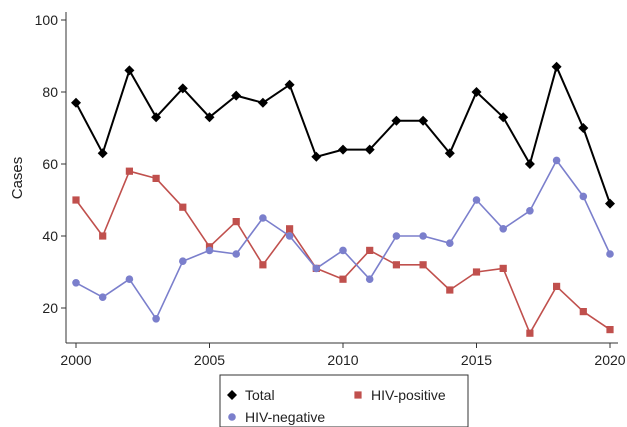 The height and width of the screenshot is (427, 627). Describe the element at coordinates (47, 20) in the screenshot. I see `y-tick-label: 100` at that location.